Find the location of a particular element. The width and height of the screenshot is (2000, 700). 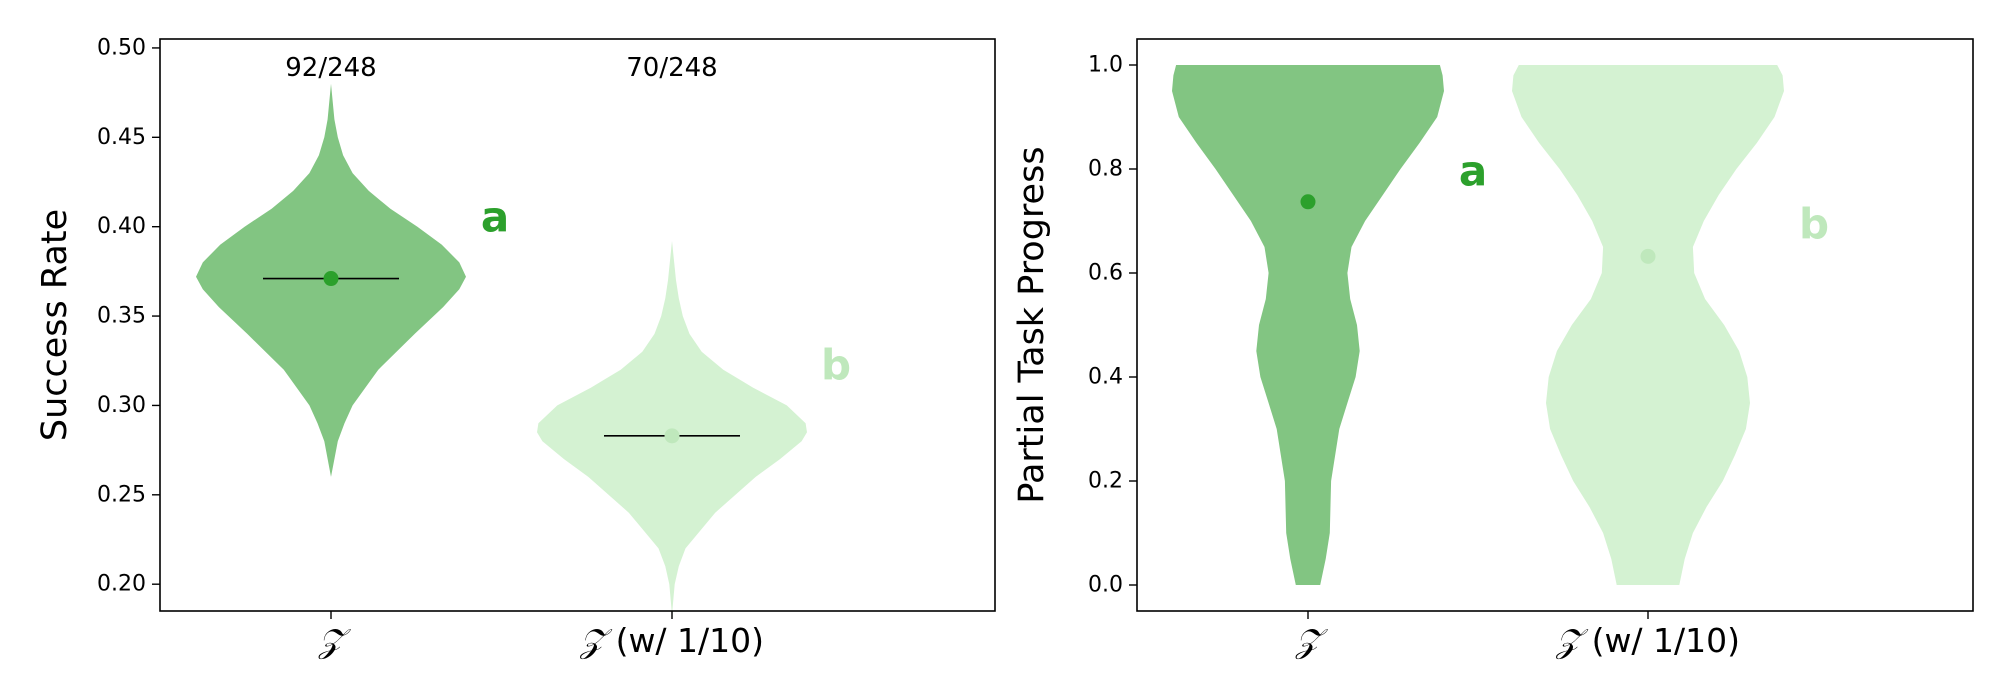

y-tick-label: 0.50 is located at coordinates (121, 47).